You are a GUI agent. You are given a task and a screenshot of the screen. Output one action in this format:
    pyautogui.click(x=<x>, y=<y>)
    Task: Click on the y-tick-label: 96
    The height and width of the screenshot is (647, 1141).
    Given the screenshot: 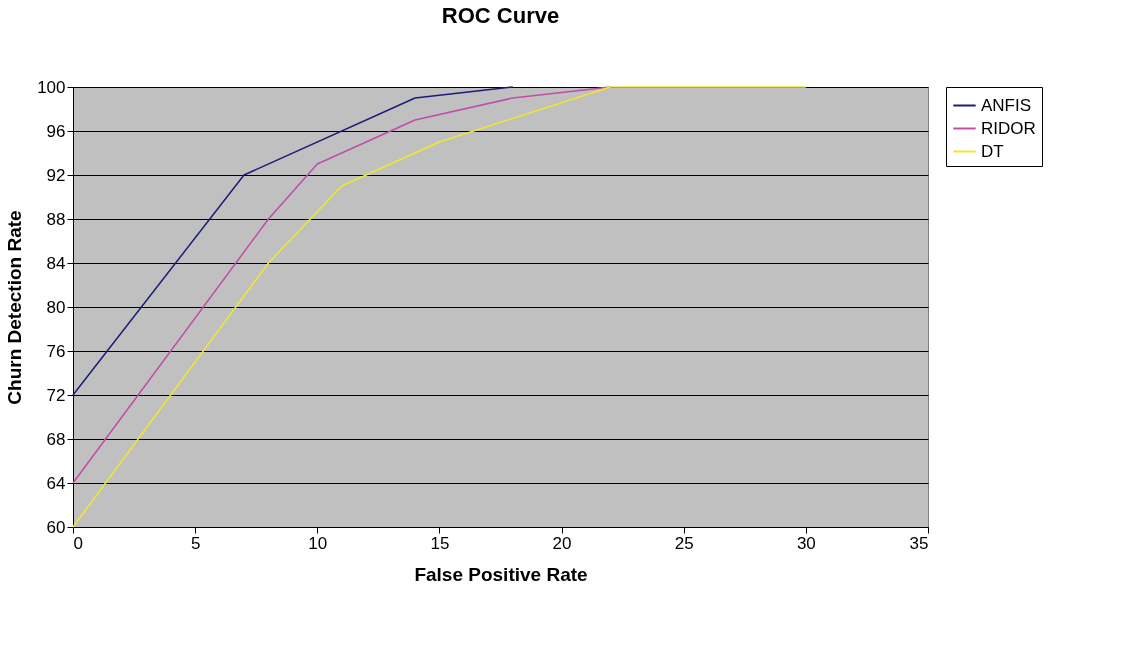 What is the action you would take?
    pyautogui.click(x=56, y=131)
    